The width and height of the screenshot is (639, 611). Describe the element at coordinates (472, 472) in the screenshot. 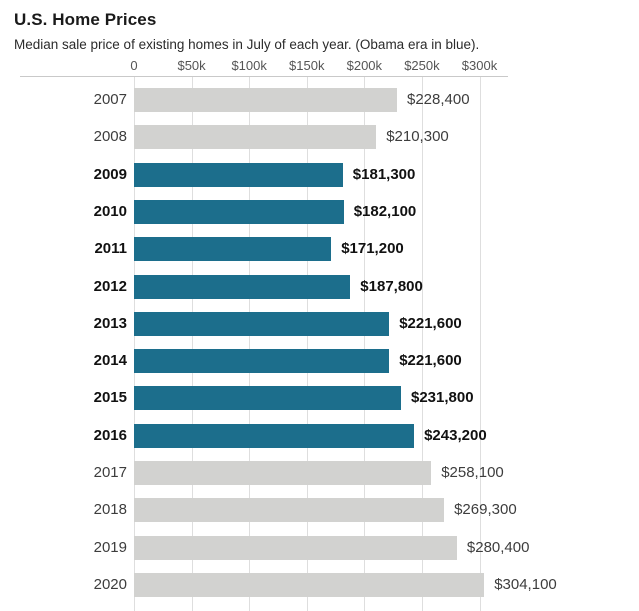

I see `value-label: $258,100` at that location.